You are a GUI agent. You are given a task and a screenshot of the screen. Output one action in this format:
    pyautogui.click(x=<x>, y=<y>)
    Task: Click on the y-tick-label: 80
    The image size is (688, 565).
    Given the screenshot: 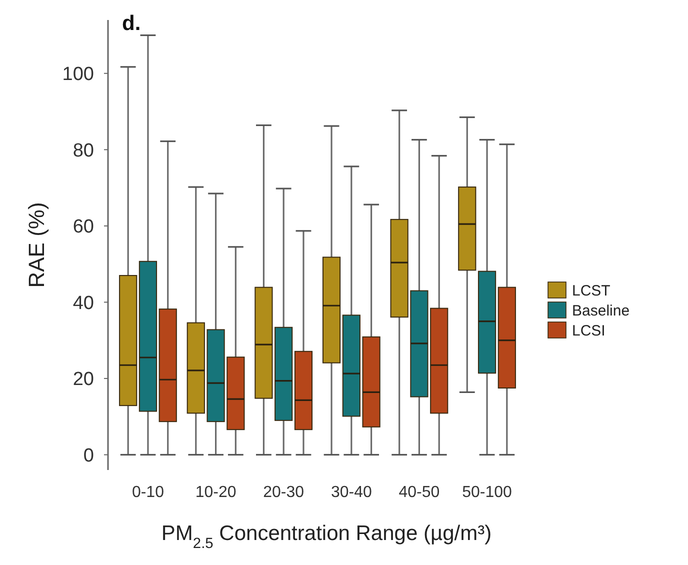 What is the action you would take?
    pyautogui.click(x=83, y=151)
    